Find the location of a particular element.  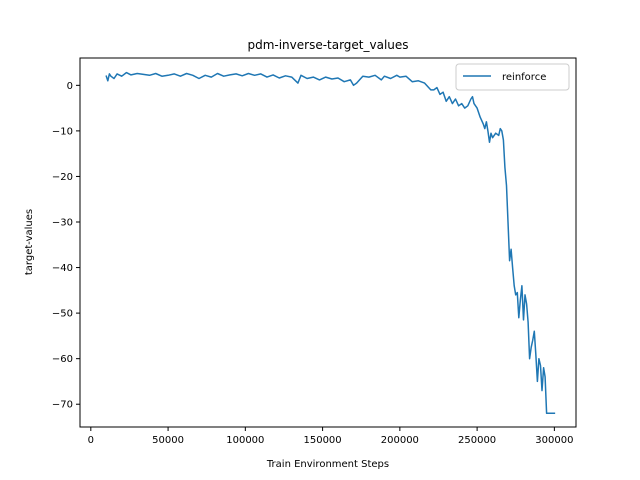

y-tick-label: −30 is located at coordinates (62, 223).